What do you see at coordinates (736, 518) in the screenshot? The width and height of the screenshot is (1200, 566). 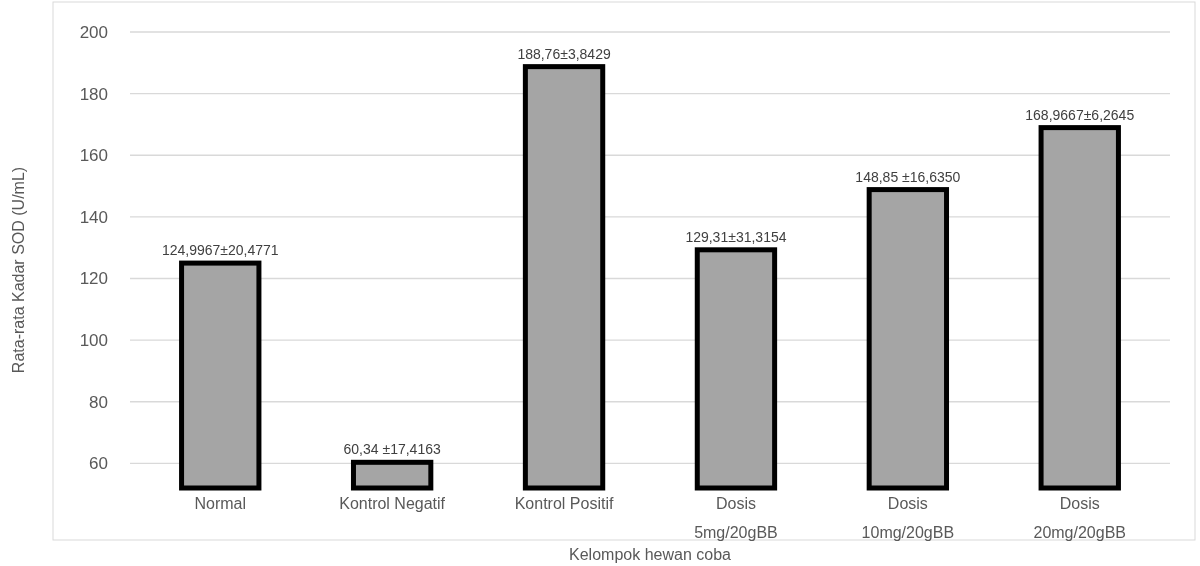 I see `x-tick-label: Dosis 5mg/20gBB` at bounding box center [736, 518].